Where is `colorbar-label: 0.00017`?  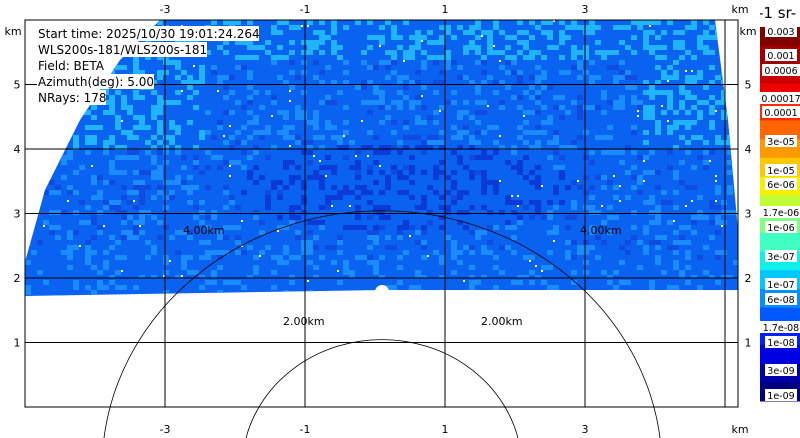
colorbar-label: 0.00017 is located at coordinates (780, 99).